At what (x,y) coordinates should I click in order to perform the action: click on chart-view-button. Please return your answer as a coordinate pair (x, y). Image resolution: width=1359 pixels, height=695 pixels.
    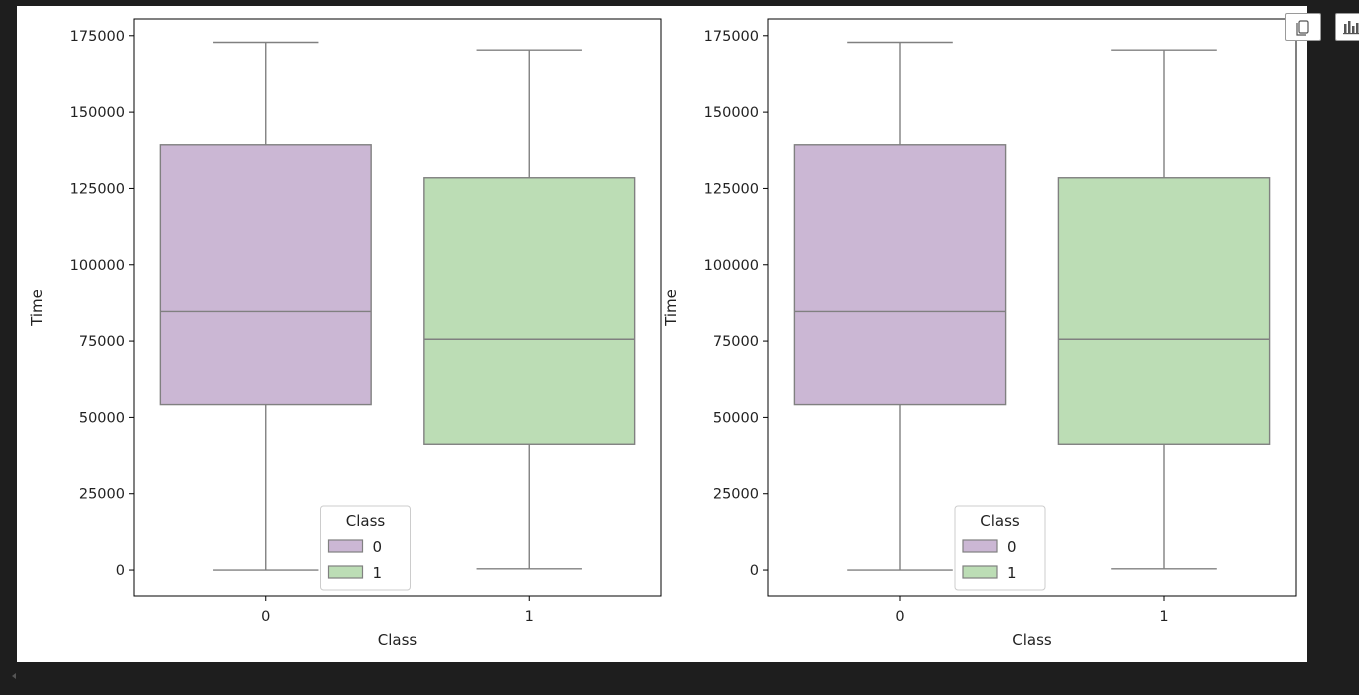
    Looking at the image, I should click on (1347, 27).